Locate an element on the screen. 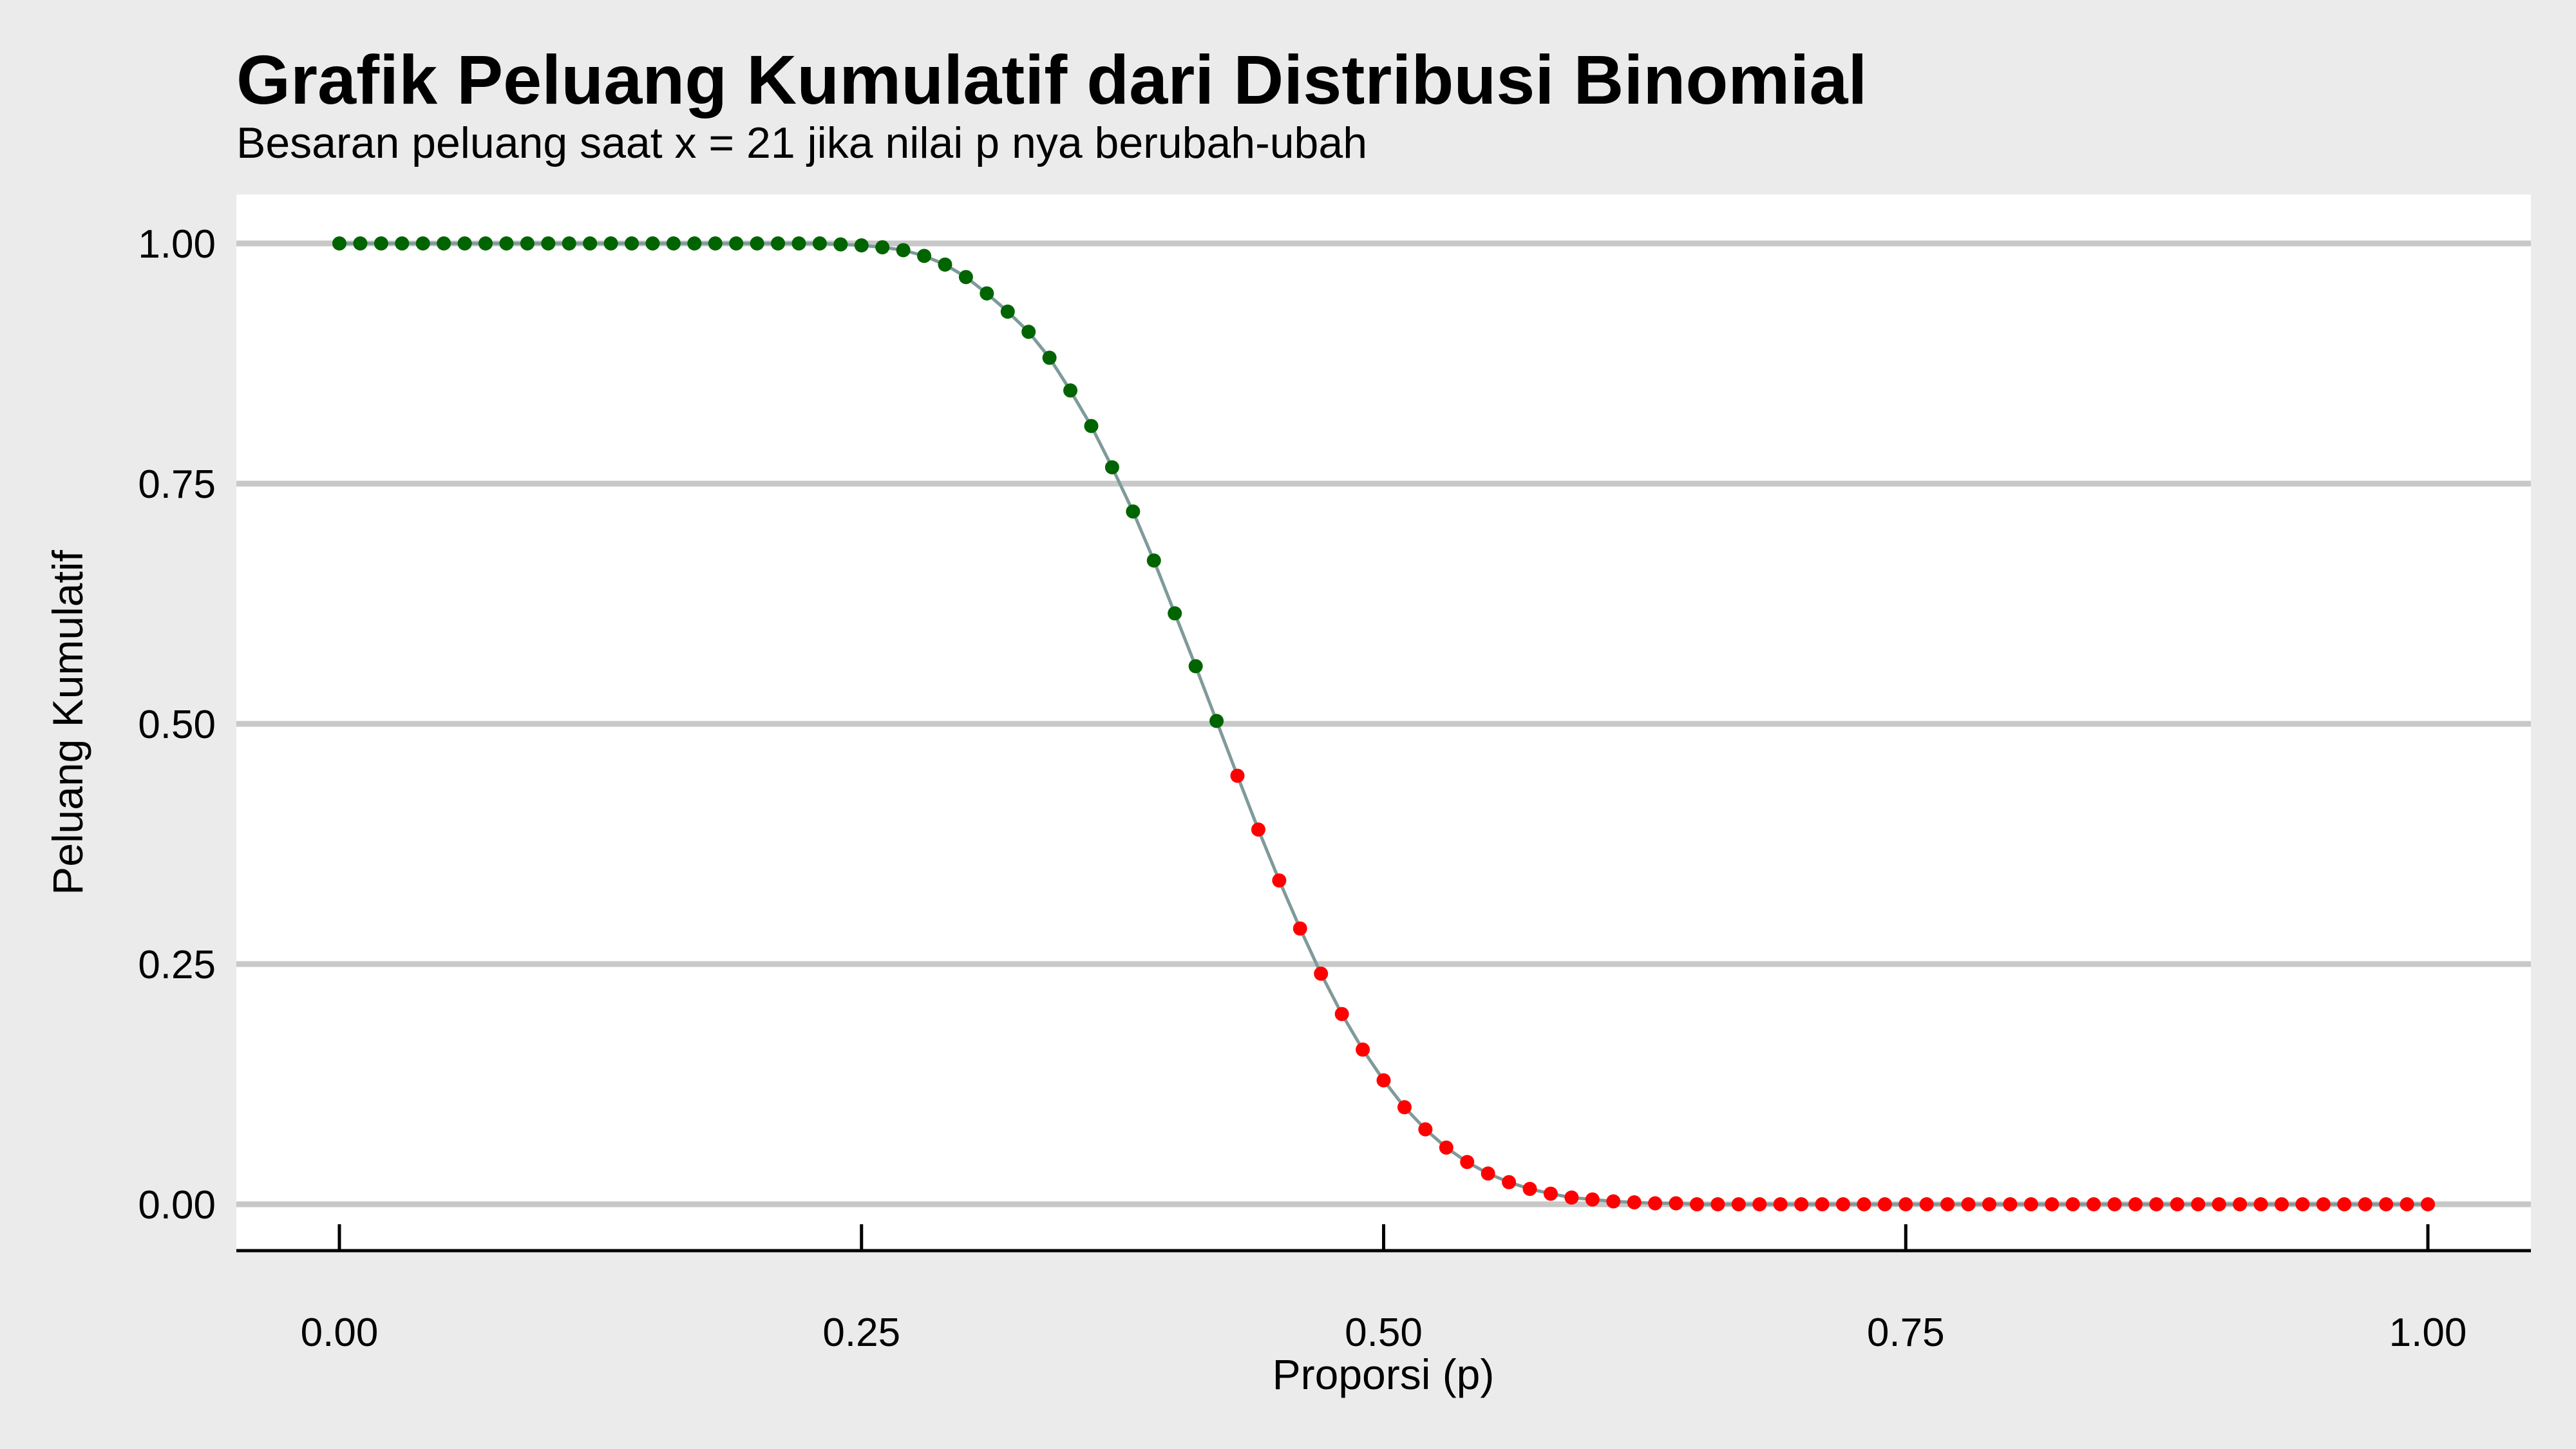 Image resolution: width=2576 pixels, height=1449 pixels. y-tick-label: 1.00 is located at coordinates (177, 245).